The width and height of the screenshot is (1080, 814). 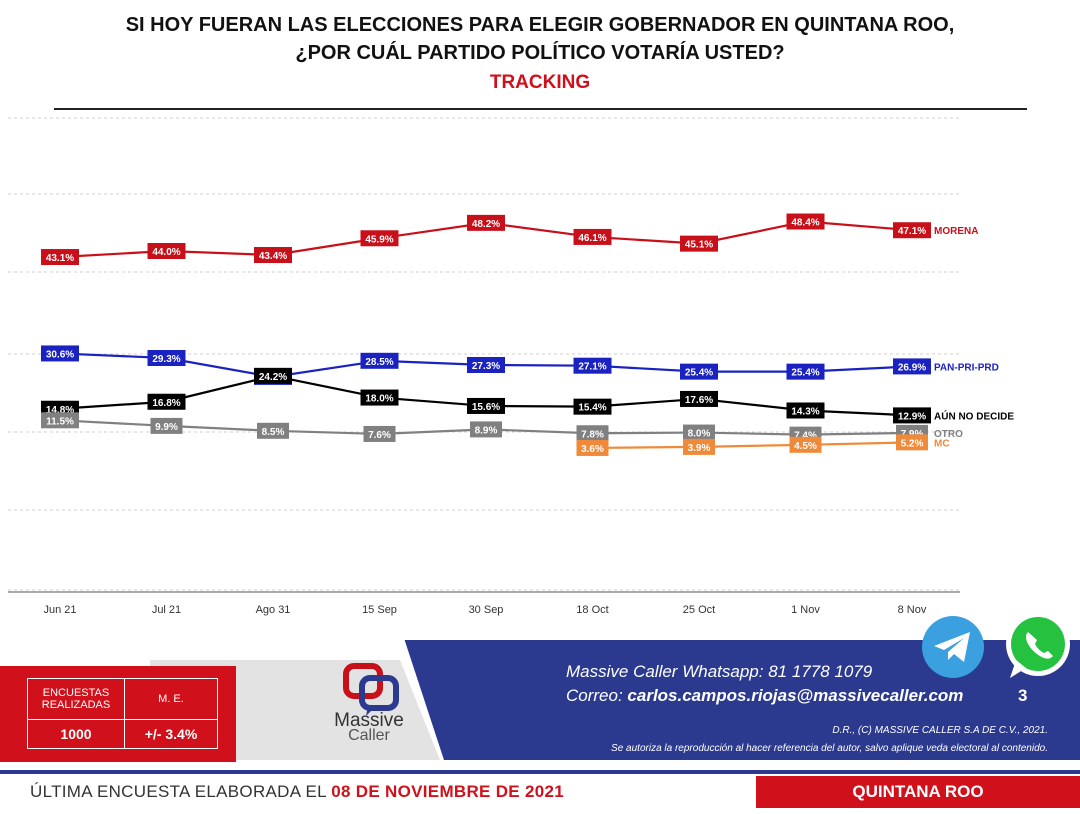 I want to click on bottom-divider, so click(x=540, y=772).